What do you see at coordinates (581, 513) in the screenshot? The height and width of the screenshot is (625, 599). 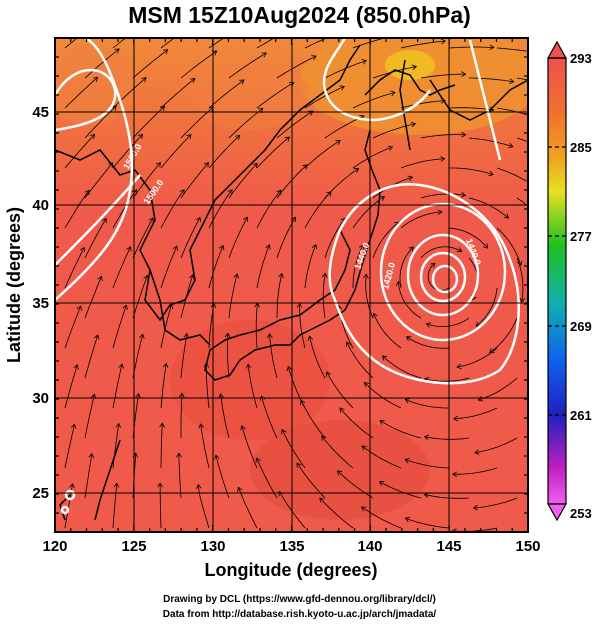 I see `colorbar-label: 253` at bounding box center [581, 513].